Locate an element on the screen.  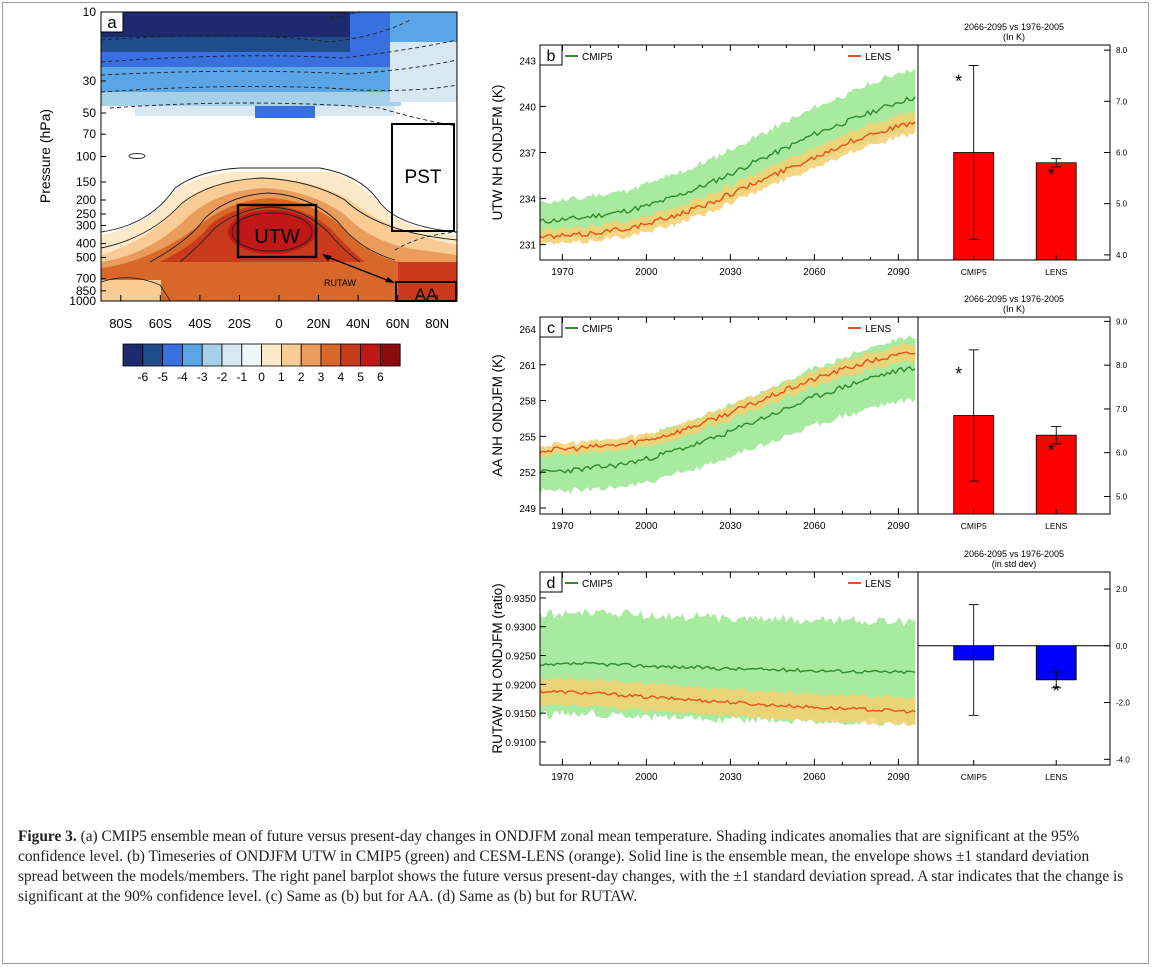
negative-contours is located at coordinates (279, 131).